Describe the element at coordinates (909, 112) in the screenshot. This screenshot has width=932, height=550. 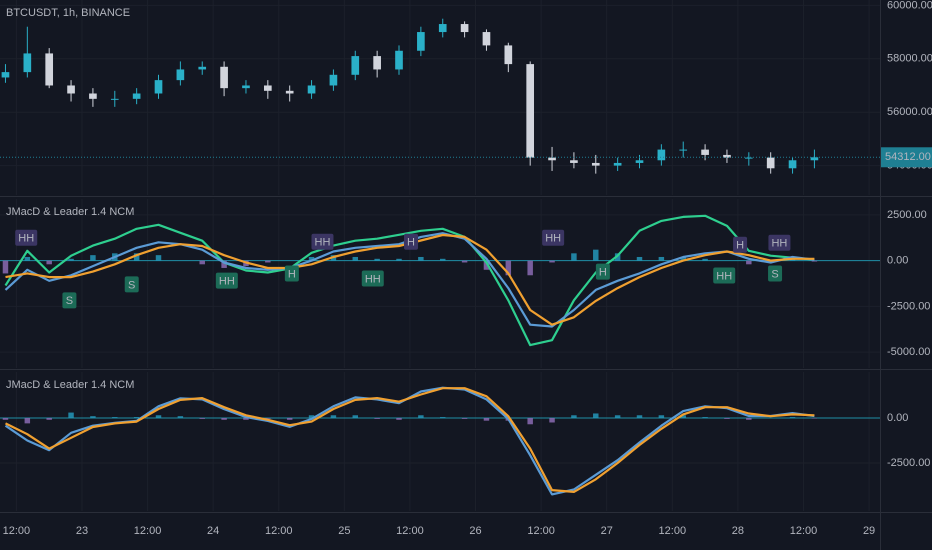
I see `y-tick-label: 56000.00` at that location.